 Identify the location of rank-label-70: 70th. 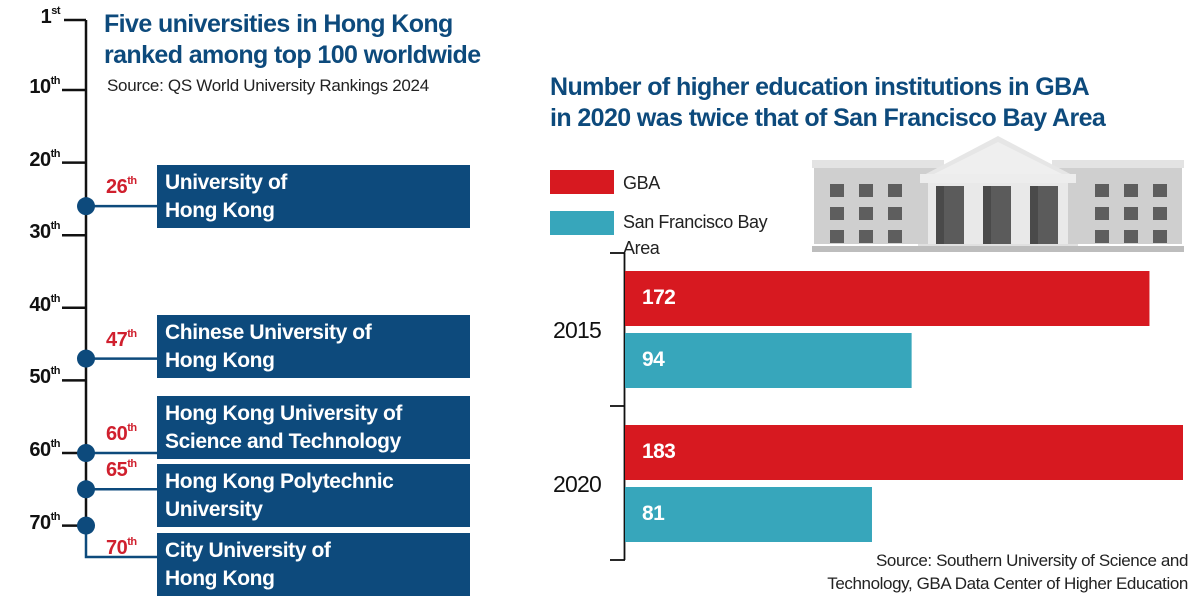
(121, 548).